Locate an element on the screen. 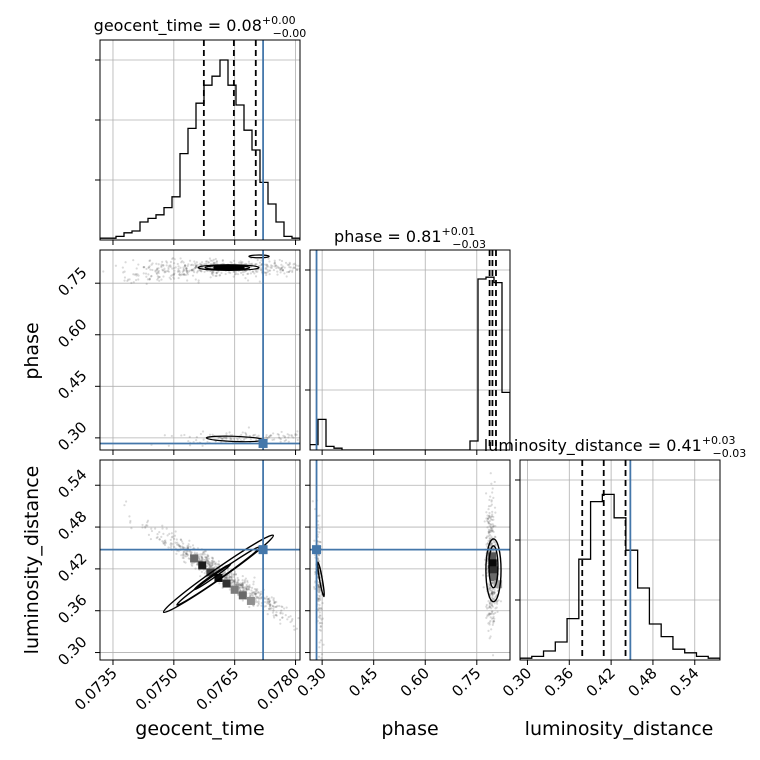 Image resolution: width=760 pixels, height=760 pixels. xtick-label-luminosity_distance: 0.30 is located at coordinates (517, 682).